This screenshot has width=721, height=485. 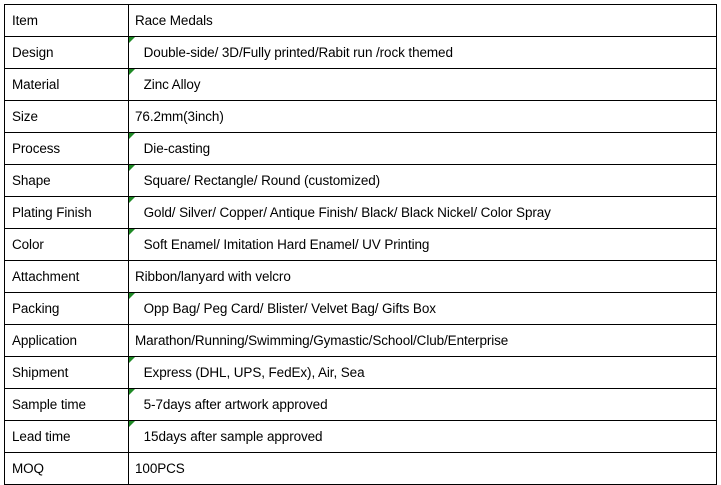 I want to click on spec-label-text: Sample time, so click(x=49, y=404).